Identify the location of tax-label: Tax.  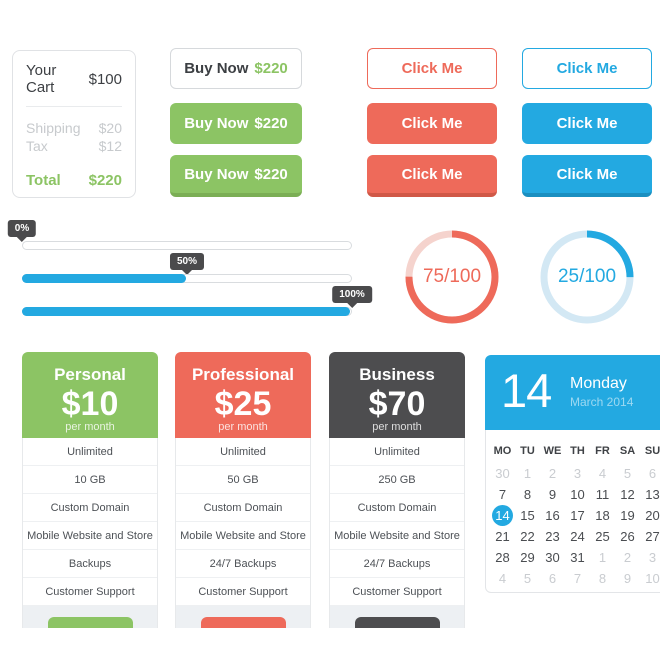
(37, 146).